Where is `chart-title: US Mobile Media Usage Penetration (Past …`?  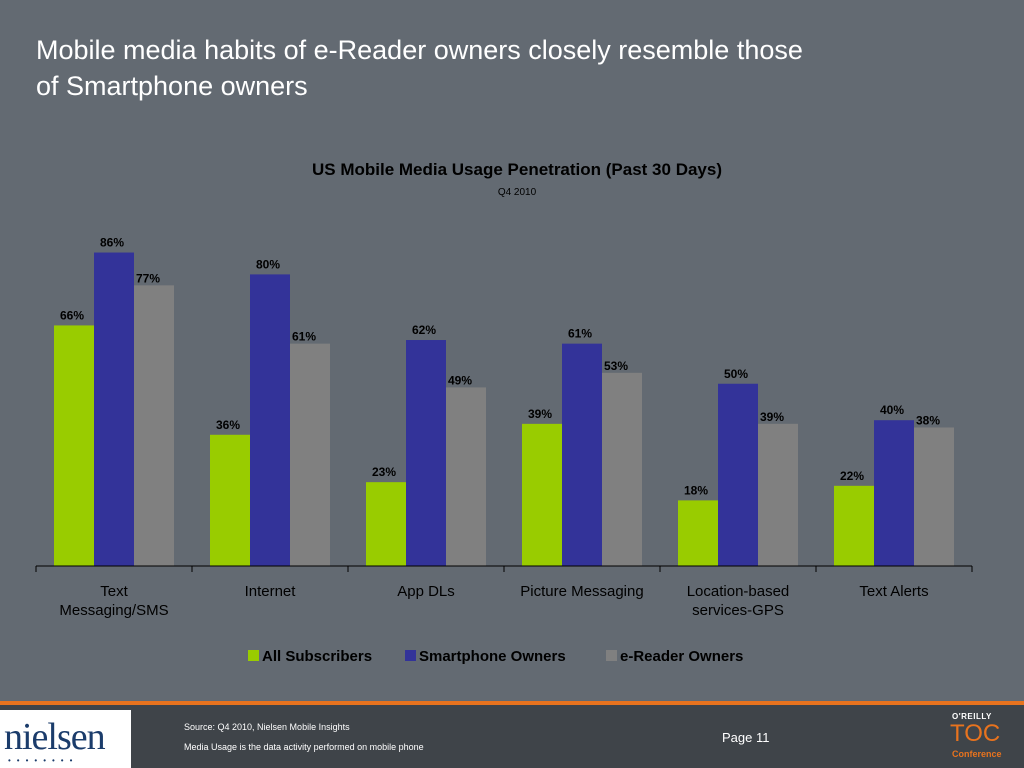 chart-title: US Mobile Media Usage Penetration (Past … is located at coordinates (517, 169).